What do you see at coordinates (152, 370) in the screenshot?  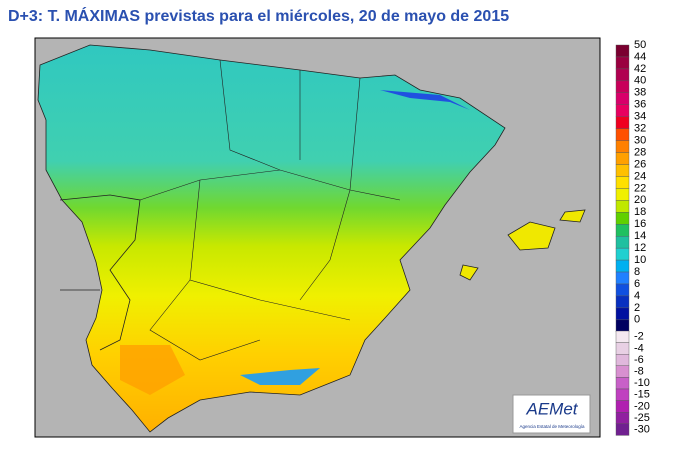 I see `warm-area` at bounding box center [152, 370].